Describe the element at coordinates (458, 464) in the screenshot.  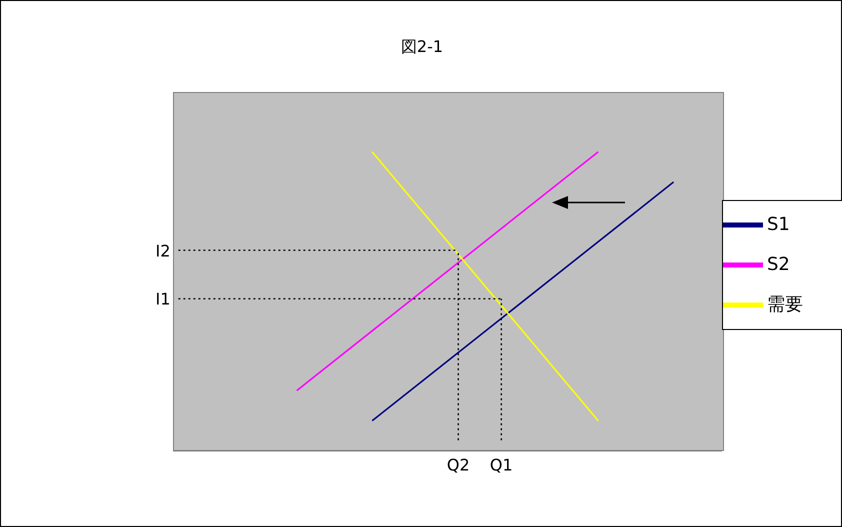
I see `x-tick-label: Q2` at that location.